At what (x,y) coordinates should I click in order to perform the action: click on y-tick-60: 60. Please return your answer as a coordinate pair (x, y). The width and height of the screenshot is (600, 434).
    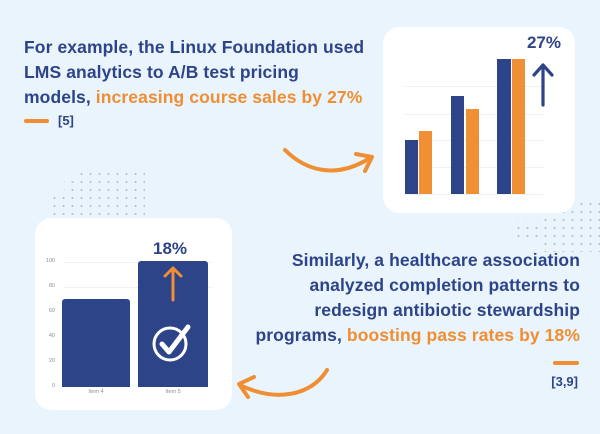
    Looking at the image, I should click on (51, 311).